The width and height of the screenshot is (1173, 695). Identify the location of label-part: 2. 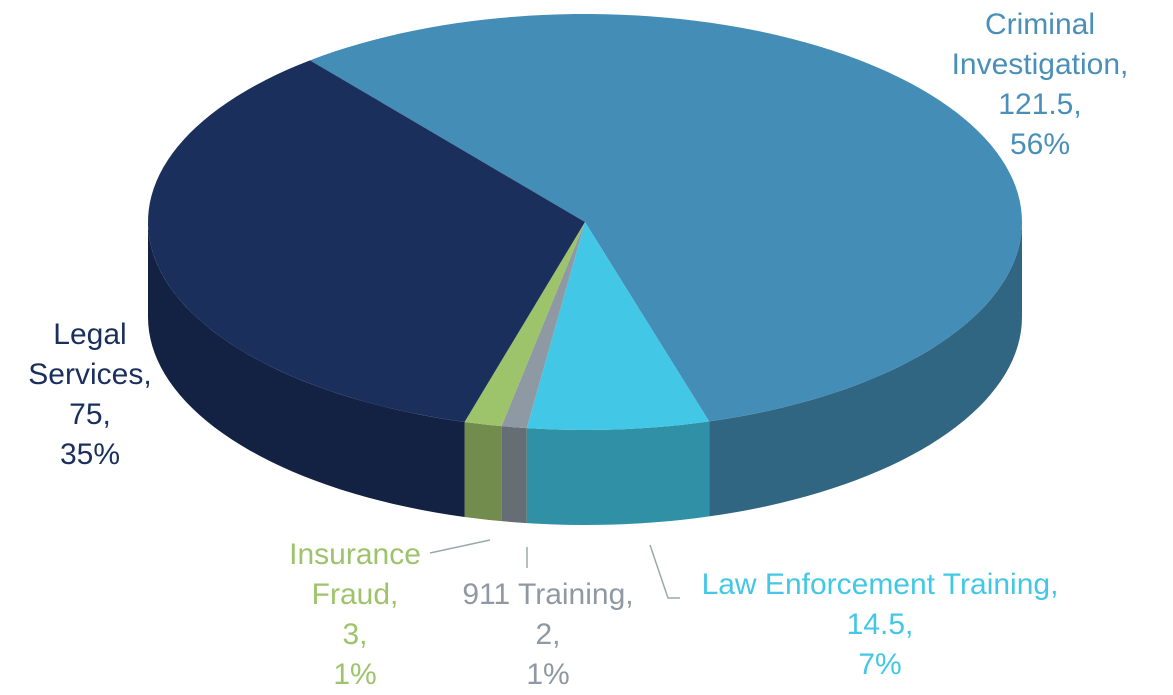
(544, 634).